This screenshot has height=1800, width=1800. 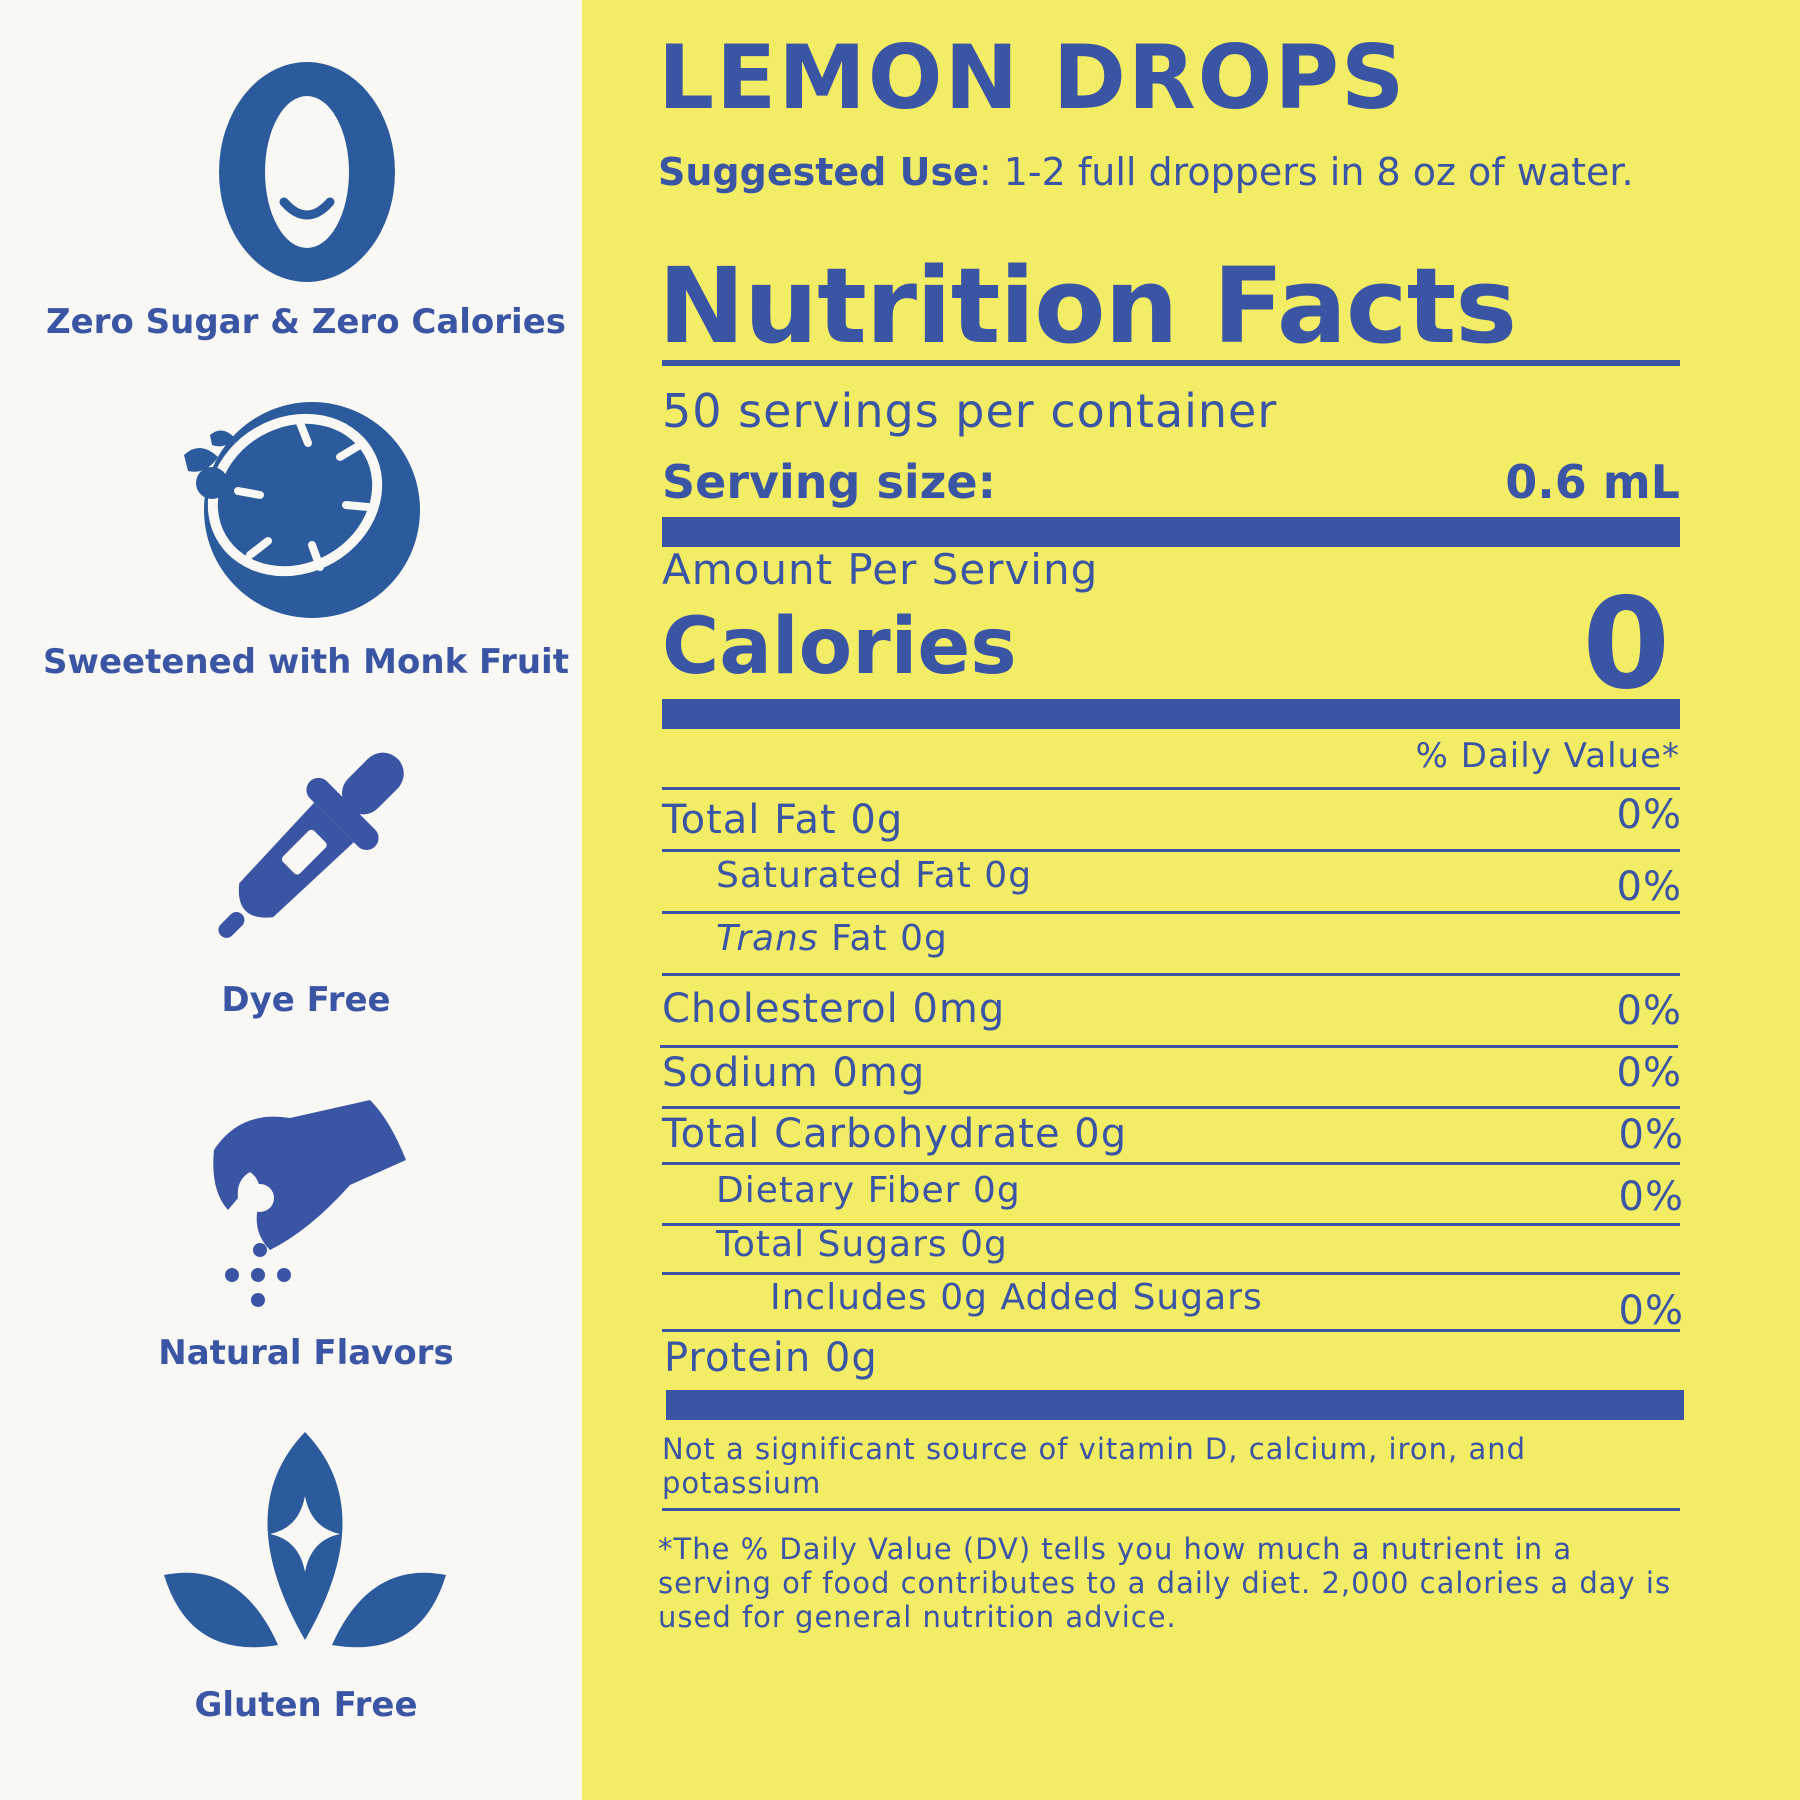 What do you see at coordinates (1649, 1073) in the screenshot?
I see `sodium-dv: 0%` at bounding box center [1649, 1073].